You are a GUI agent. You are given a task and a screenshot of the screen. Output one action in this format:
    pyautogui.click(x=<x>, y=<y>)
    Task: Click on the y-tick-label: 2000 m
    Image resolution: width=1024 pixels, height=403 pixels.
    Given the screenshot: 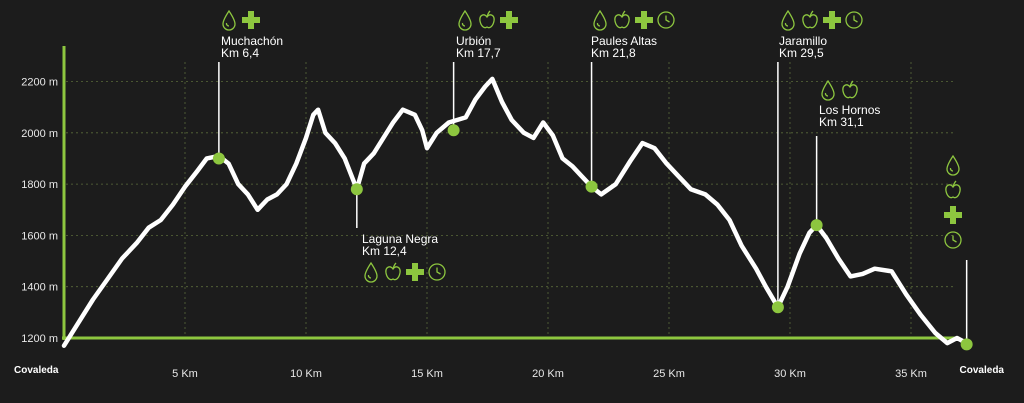 What is the action you would take?
    pyautogui.click(x=39, y=134)
    